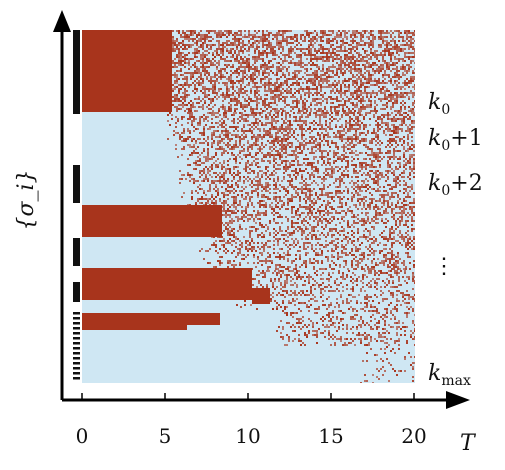  I want to click on row-label-vdots: ⋮, so click(444, 266).